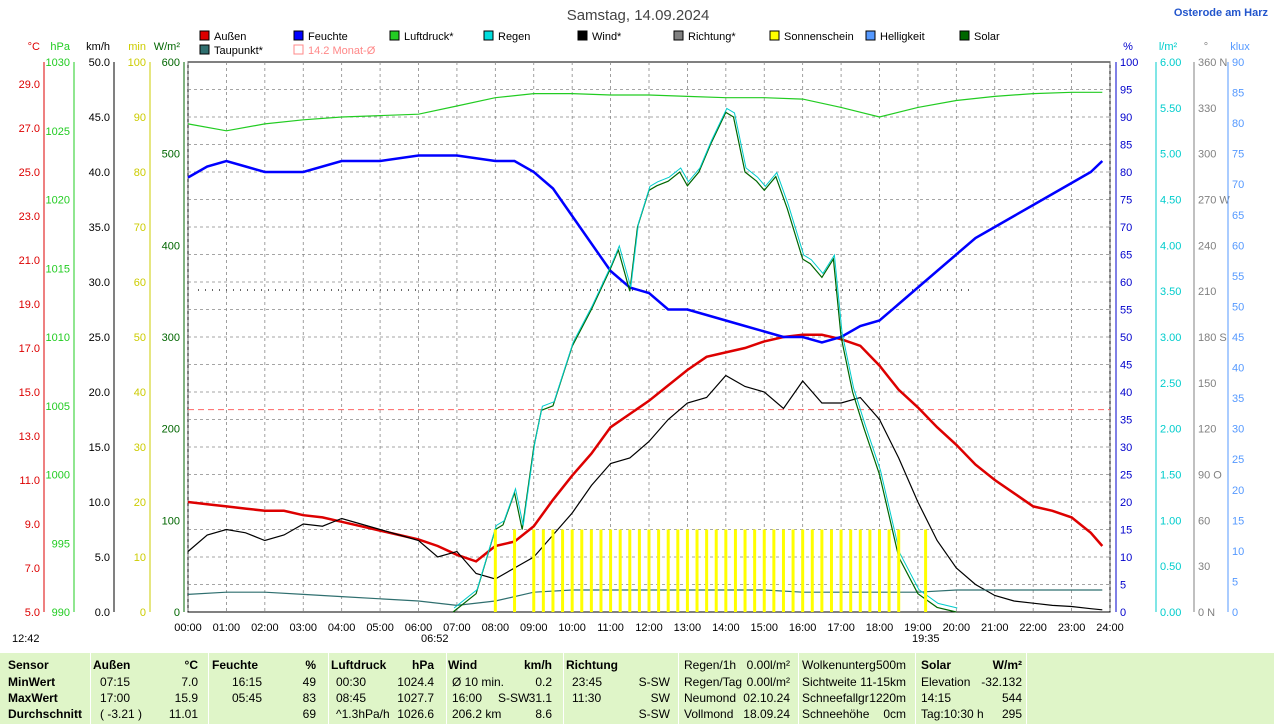  What do you see at coordinates (422, 665) in the screenshot?
I see `stats-unit: hPa` at bounding box center [422, 665].